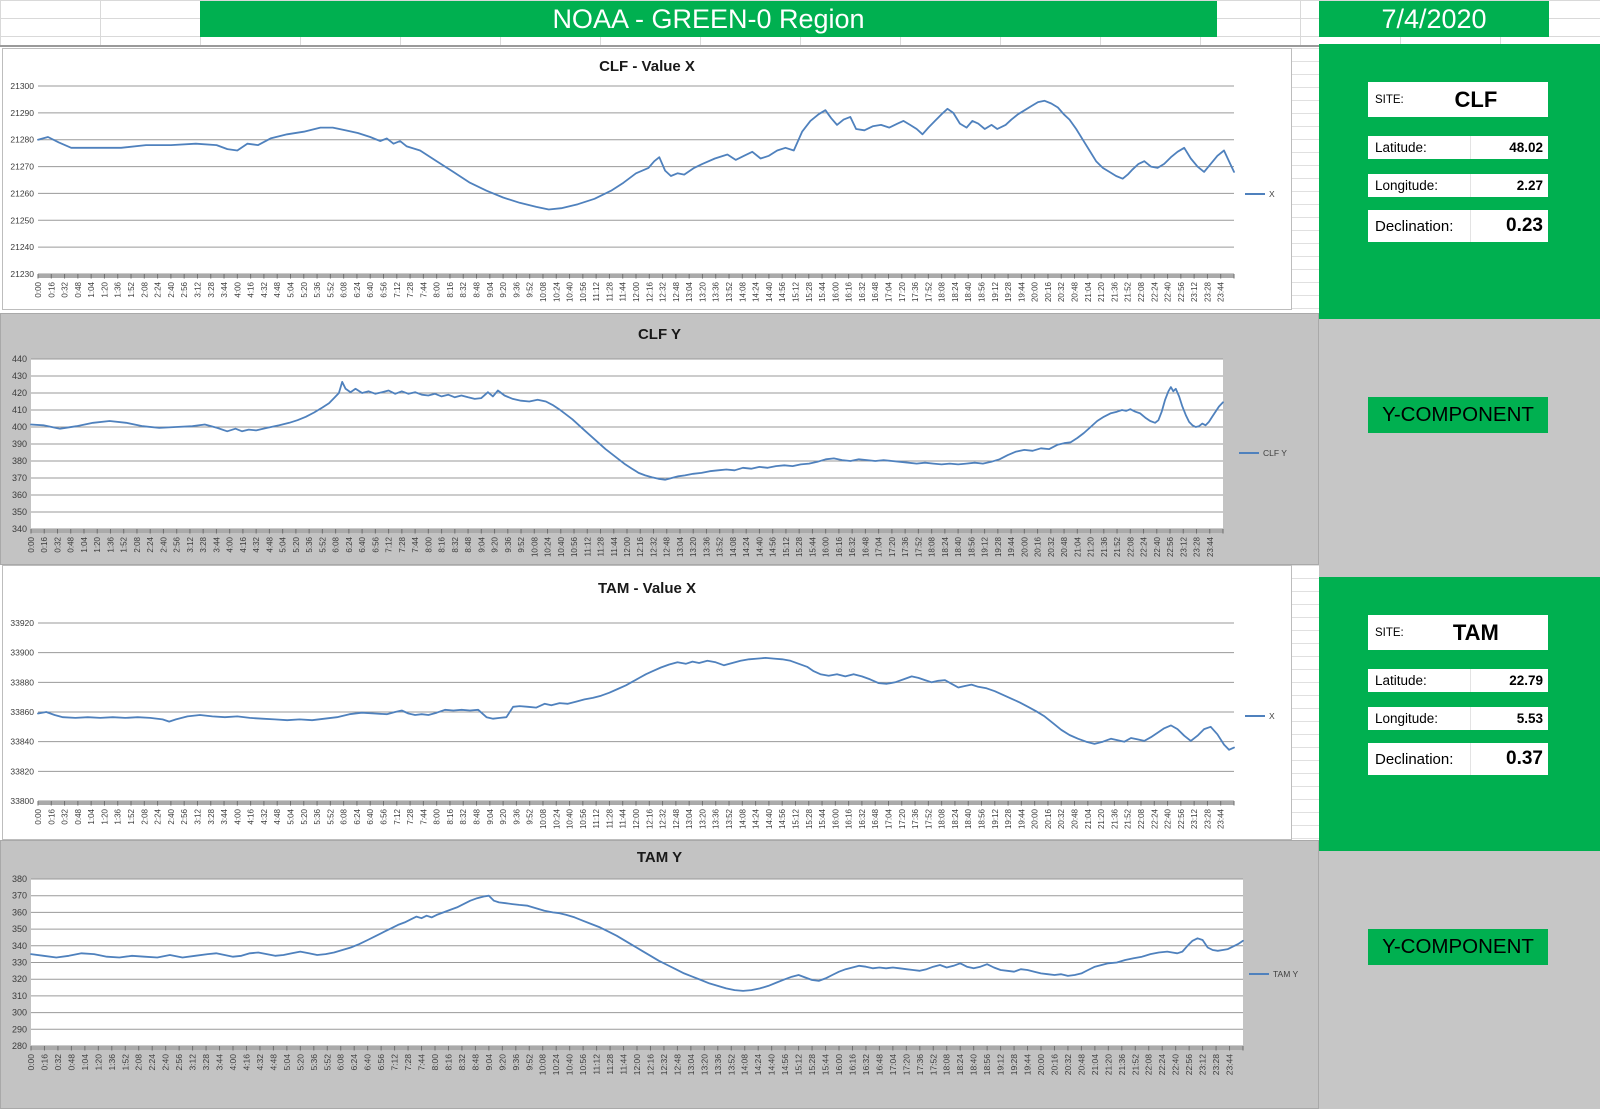  What do you see at coordinates (85, 1062) in the screenshot?
I see `svg-text: 1:04` at bounding box center [85, 1062].